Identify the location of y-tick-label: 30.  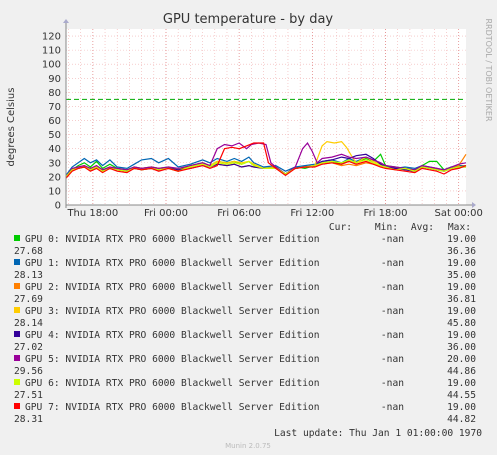
(54, 163).